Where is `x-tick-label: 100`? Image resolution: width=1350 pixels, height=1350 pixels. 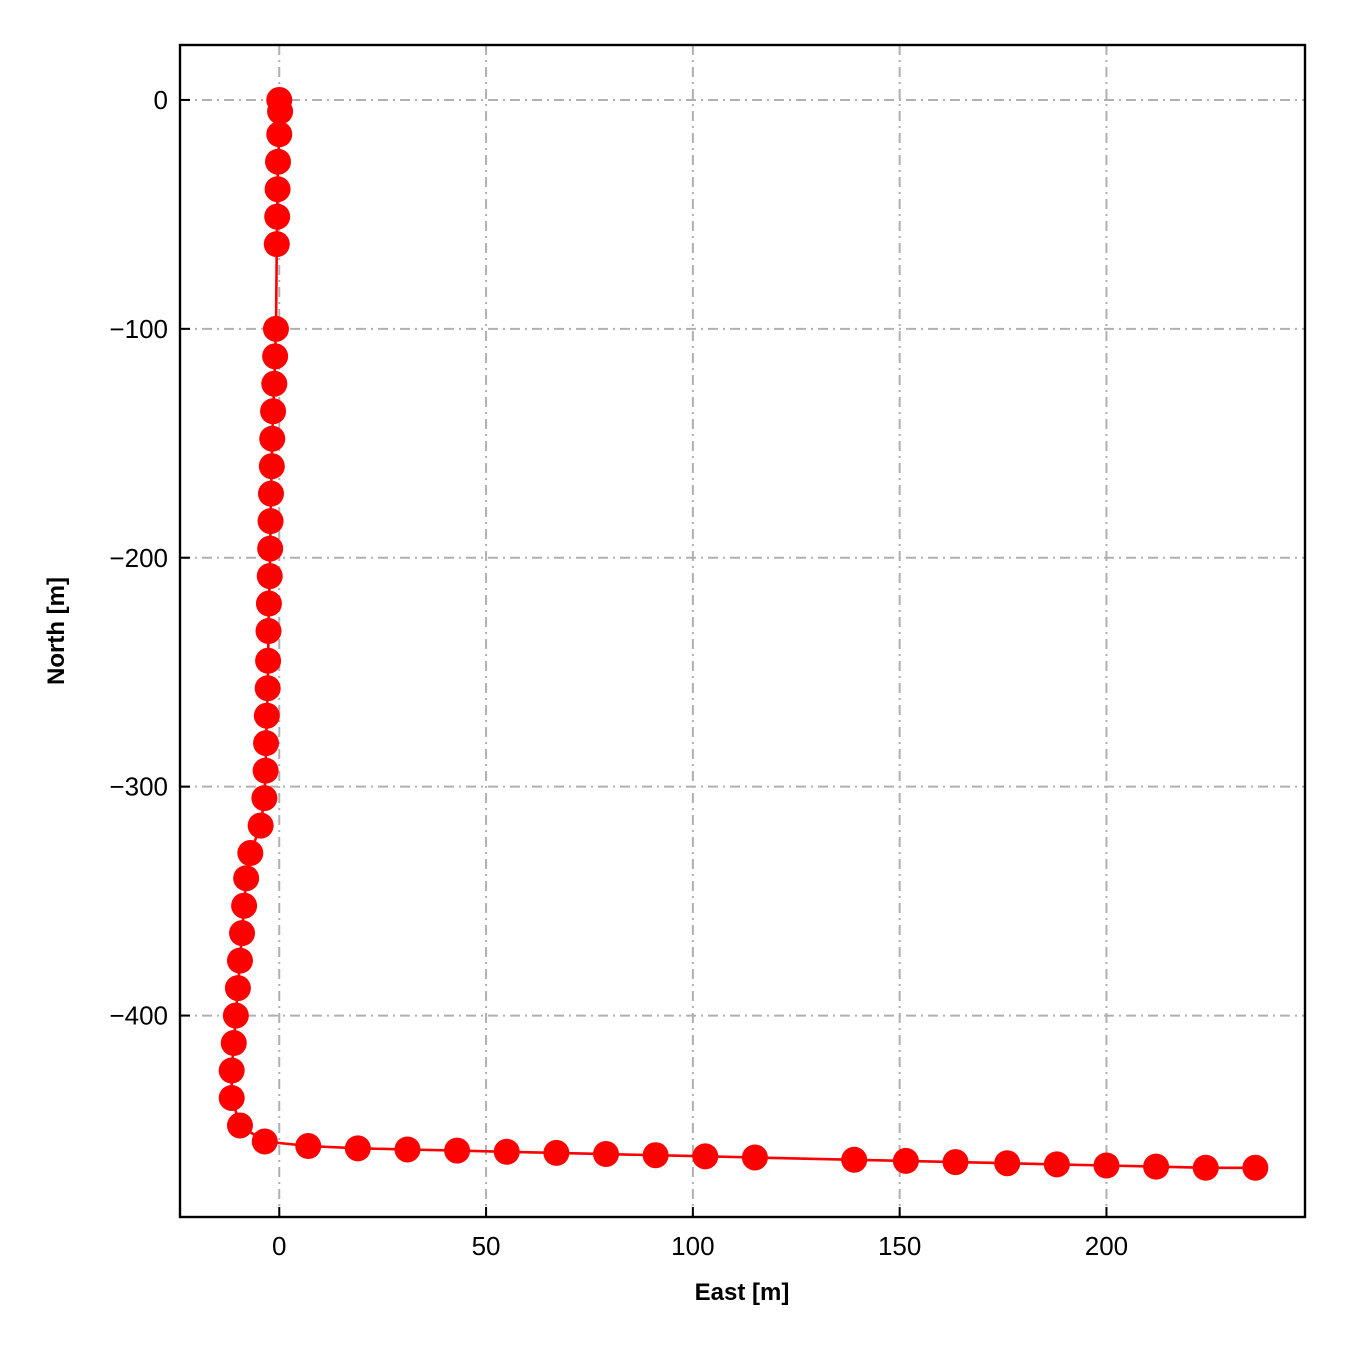 x-tick-label: 100 is located at coordinates (692, 1246).